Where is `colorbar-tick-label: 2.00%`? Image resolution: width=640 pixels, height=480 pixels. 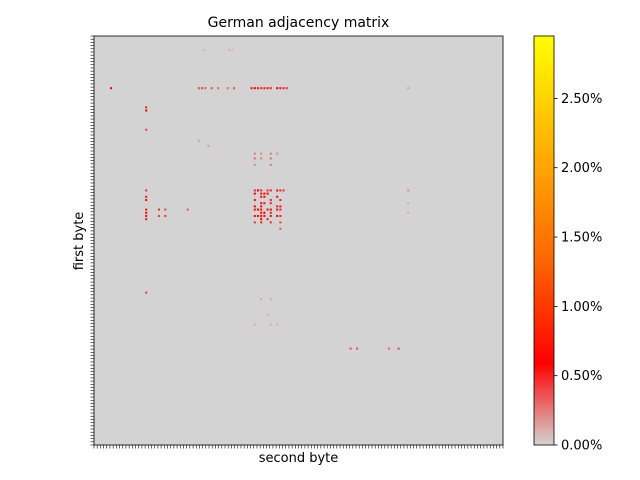 colorbar-tick-label: 2.00% is located at coordinates (581, 168).